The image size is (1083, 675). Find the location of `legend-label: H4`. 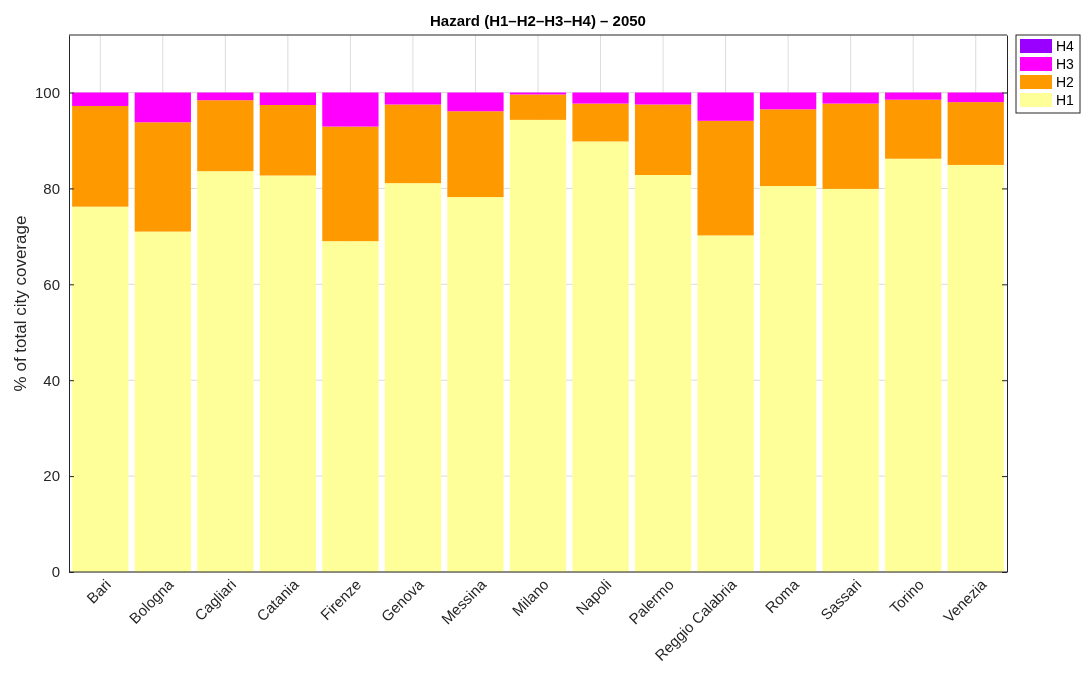

legend-label: H4 is located at coordinates (1065, 46).